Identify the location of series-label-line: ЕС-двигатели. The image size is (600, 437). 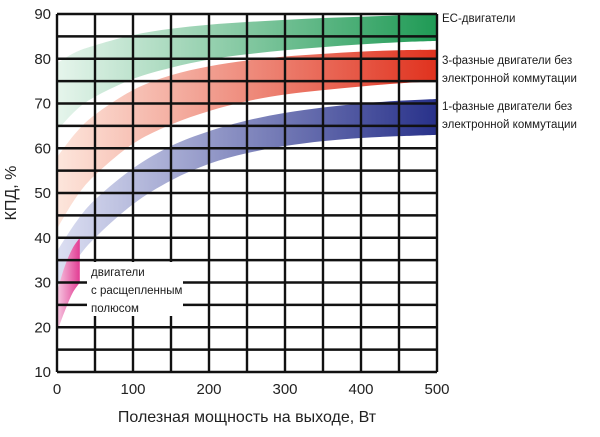
(478, 19).